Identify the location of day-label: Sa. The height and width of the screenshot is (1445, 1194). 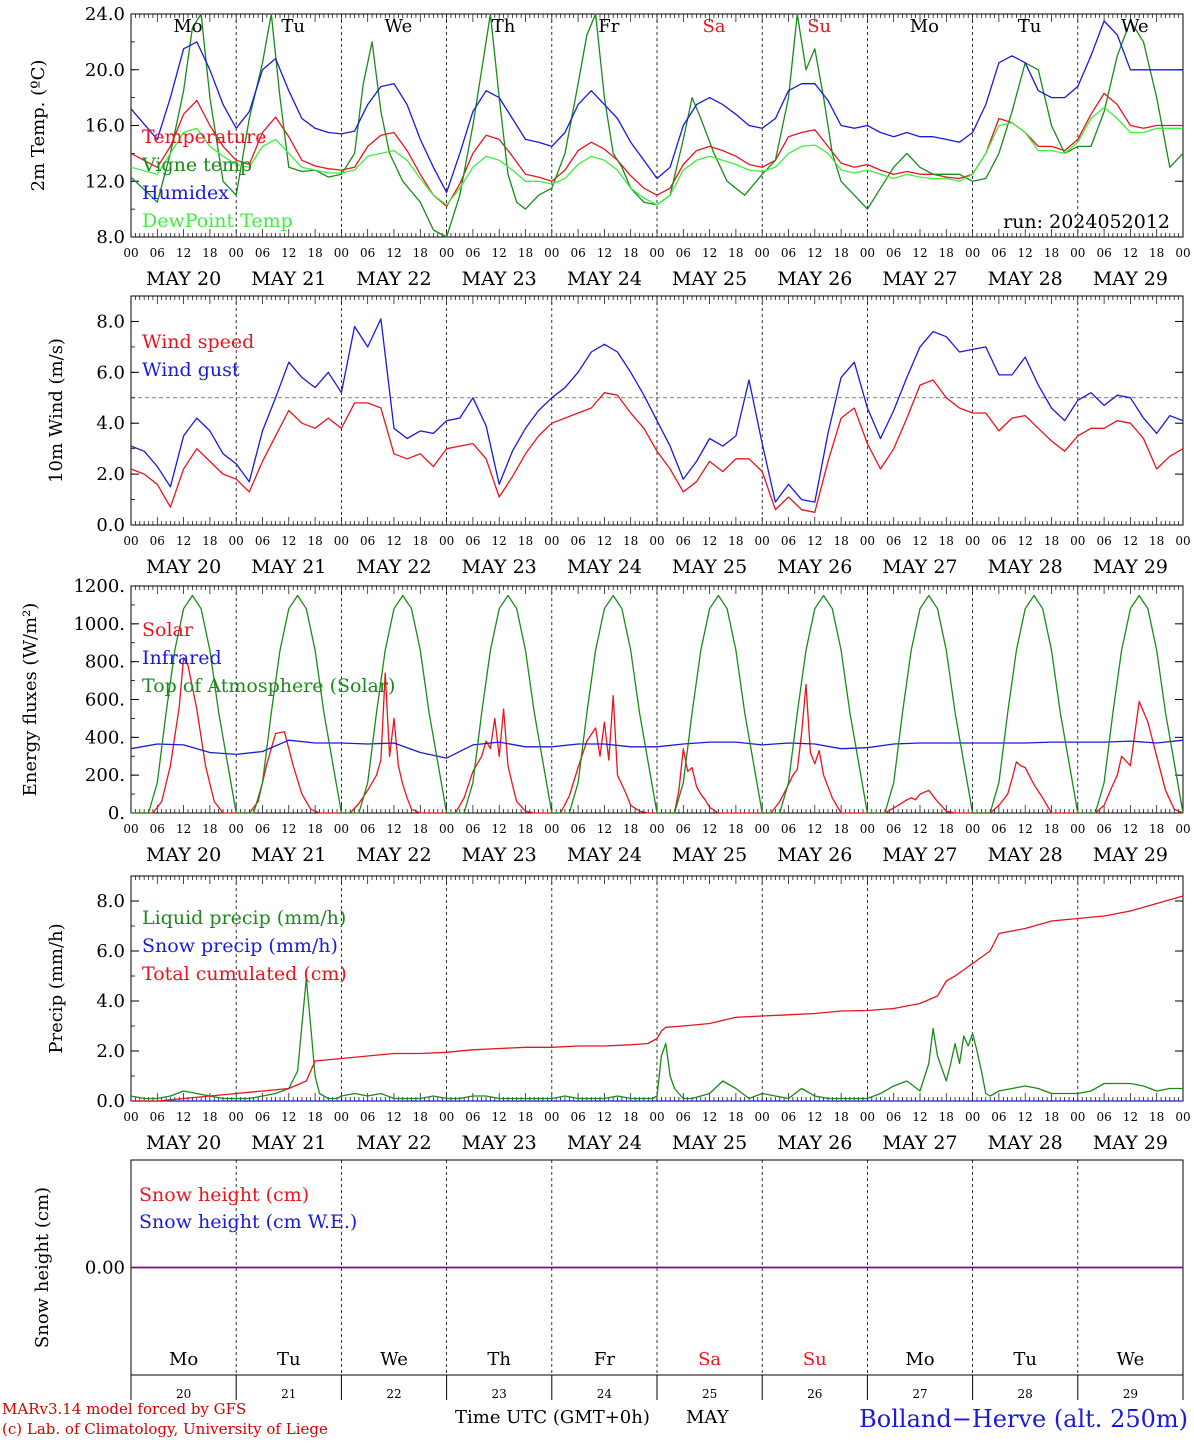
(709, 1359).